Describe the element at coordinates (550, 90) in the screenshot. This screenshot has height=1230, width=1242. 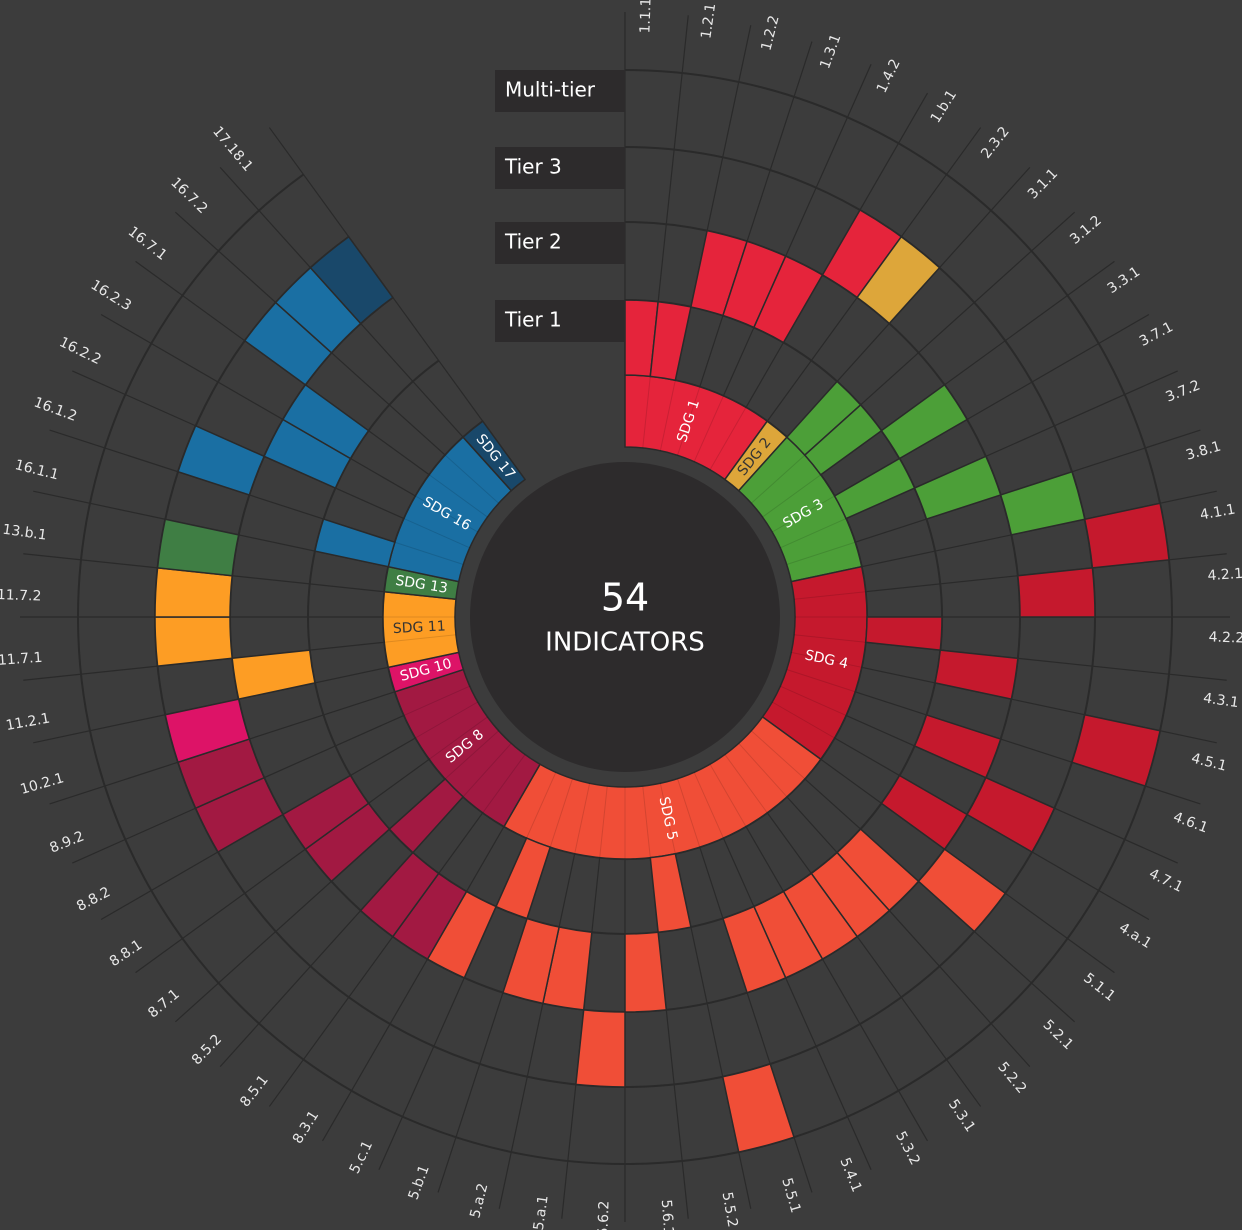
I see `tier-label: Multi-tier` at that location.